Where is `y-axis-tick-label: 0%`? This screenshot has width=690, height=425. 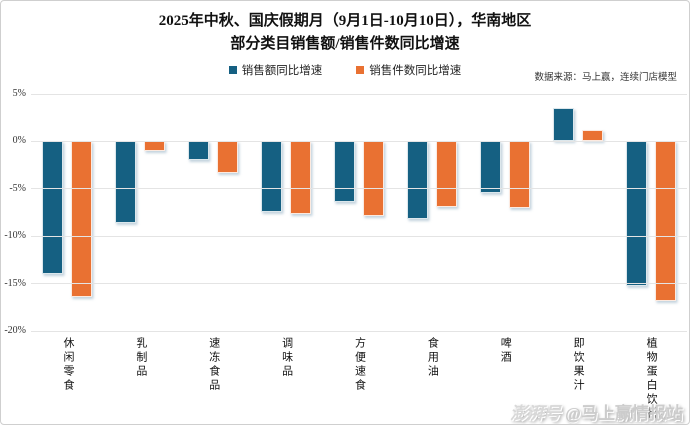
y-axis-tick-label: 0% is located at coordinates (19, 141).